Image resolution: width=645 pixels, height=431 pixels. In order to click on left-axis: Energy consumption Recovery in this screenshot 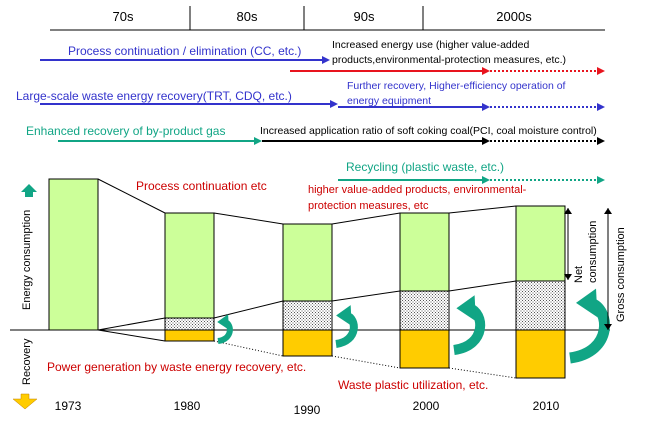, I will do `click(25, 297)`.